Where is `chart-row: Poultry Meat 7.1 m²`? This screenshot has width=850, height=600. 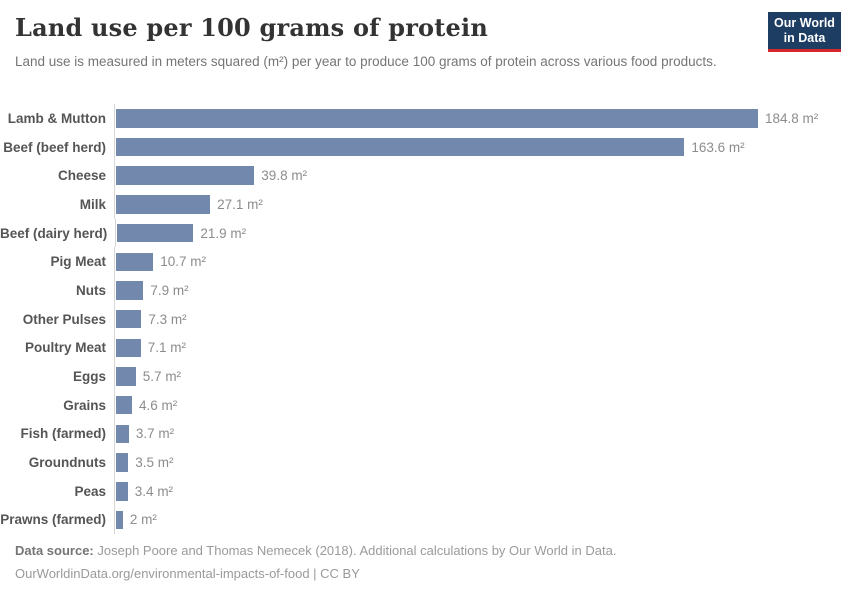 chart-row: Poultry Meat 7.1 m² is located at coordinates (425, 348).